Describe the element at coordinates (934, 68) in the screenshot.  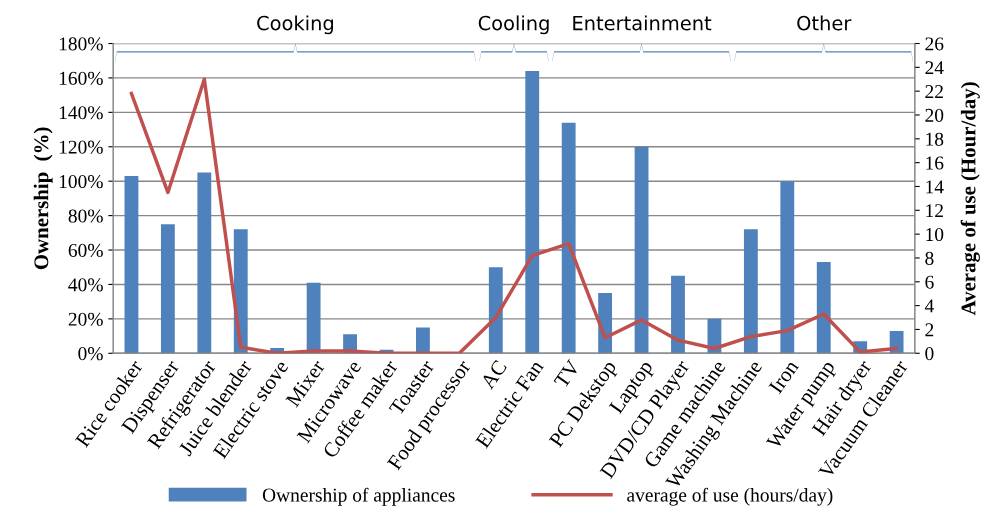
I see `y2-tick-label: 24` at that location.